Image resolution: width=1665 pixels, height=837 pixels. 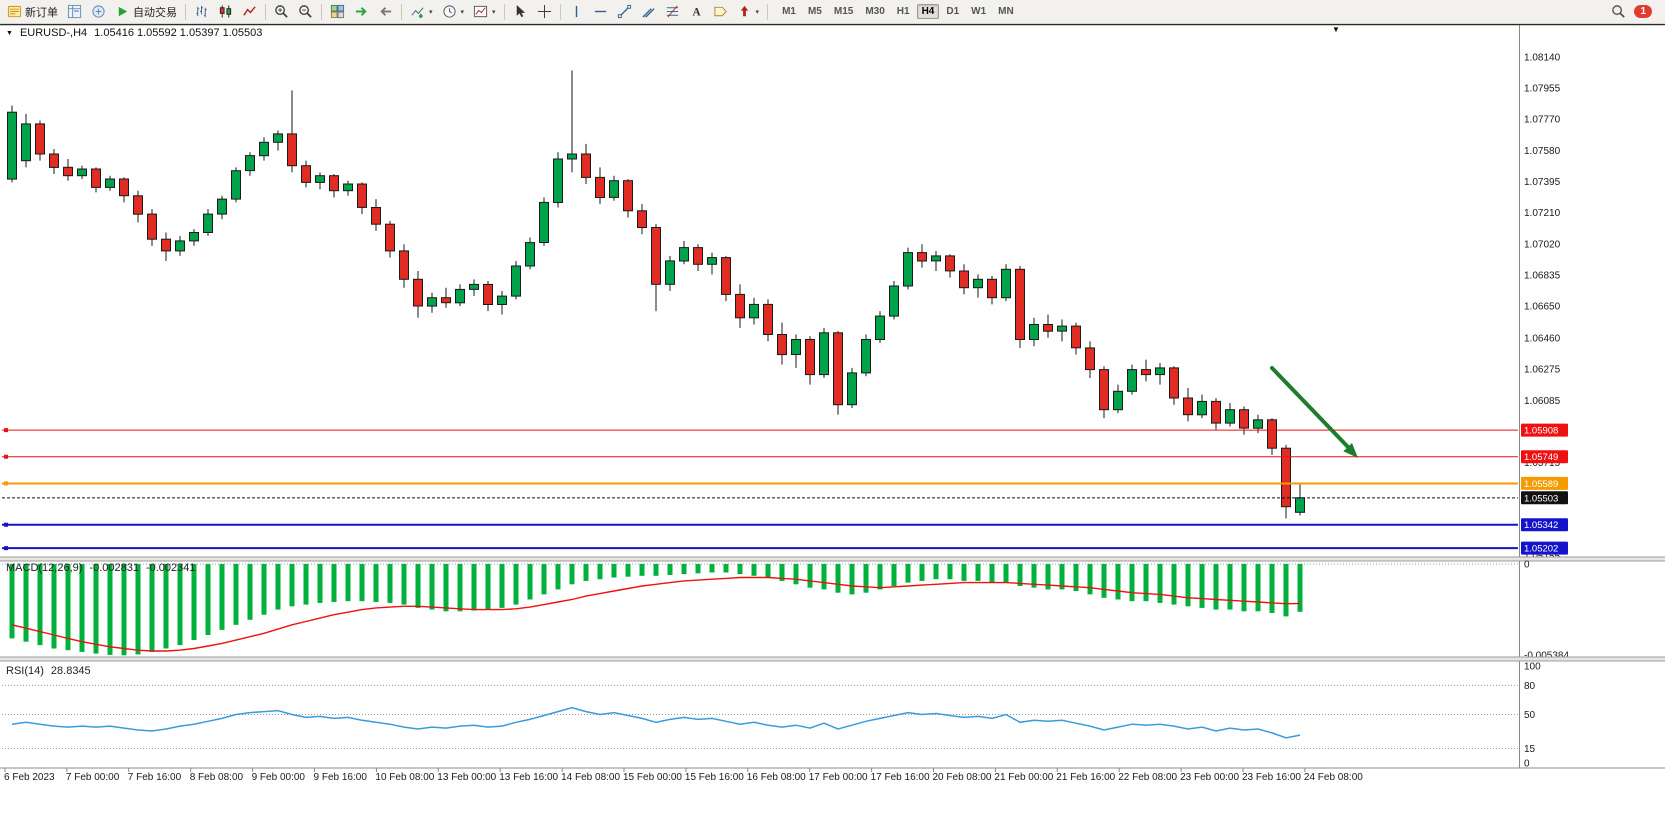 I want to click on vertical-line-icon, so click(x=576, y=11).